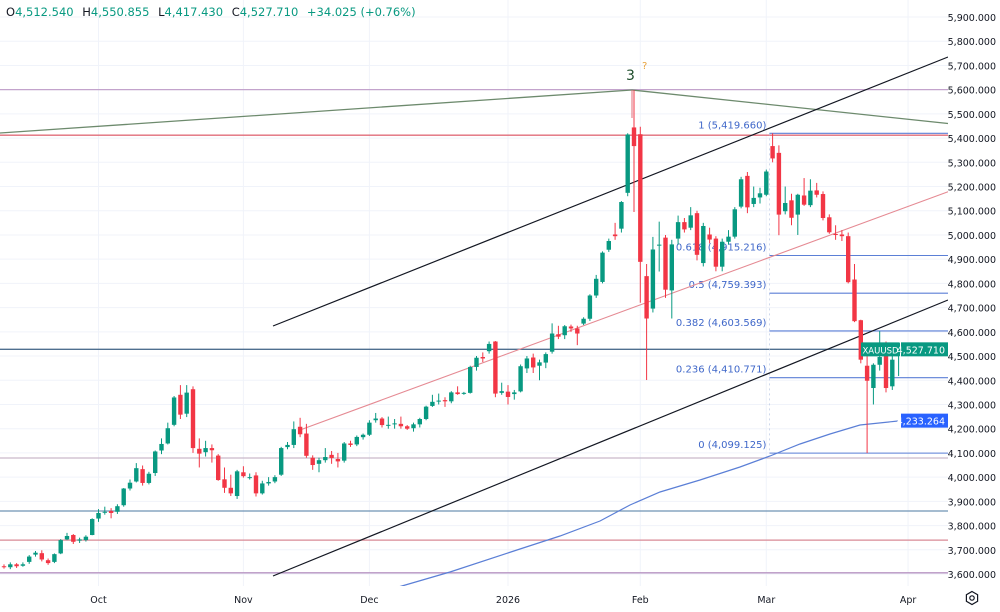 This screenshot has height=612, width=1000. What do you see at coordinates (721, 370) in the screenshot?
I see `fib-level-label: 0.236 (4,410.771)` at bounding box center [721, 370].